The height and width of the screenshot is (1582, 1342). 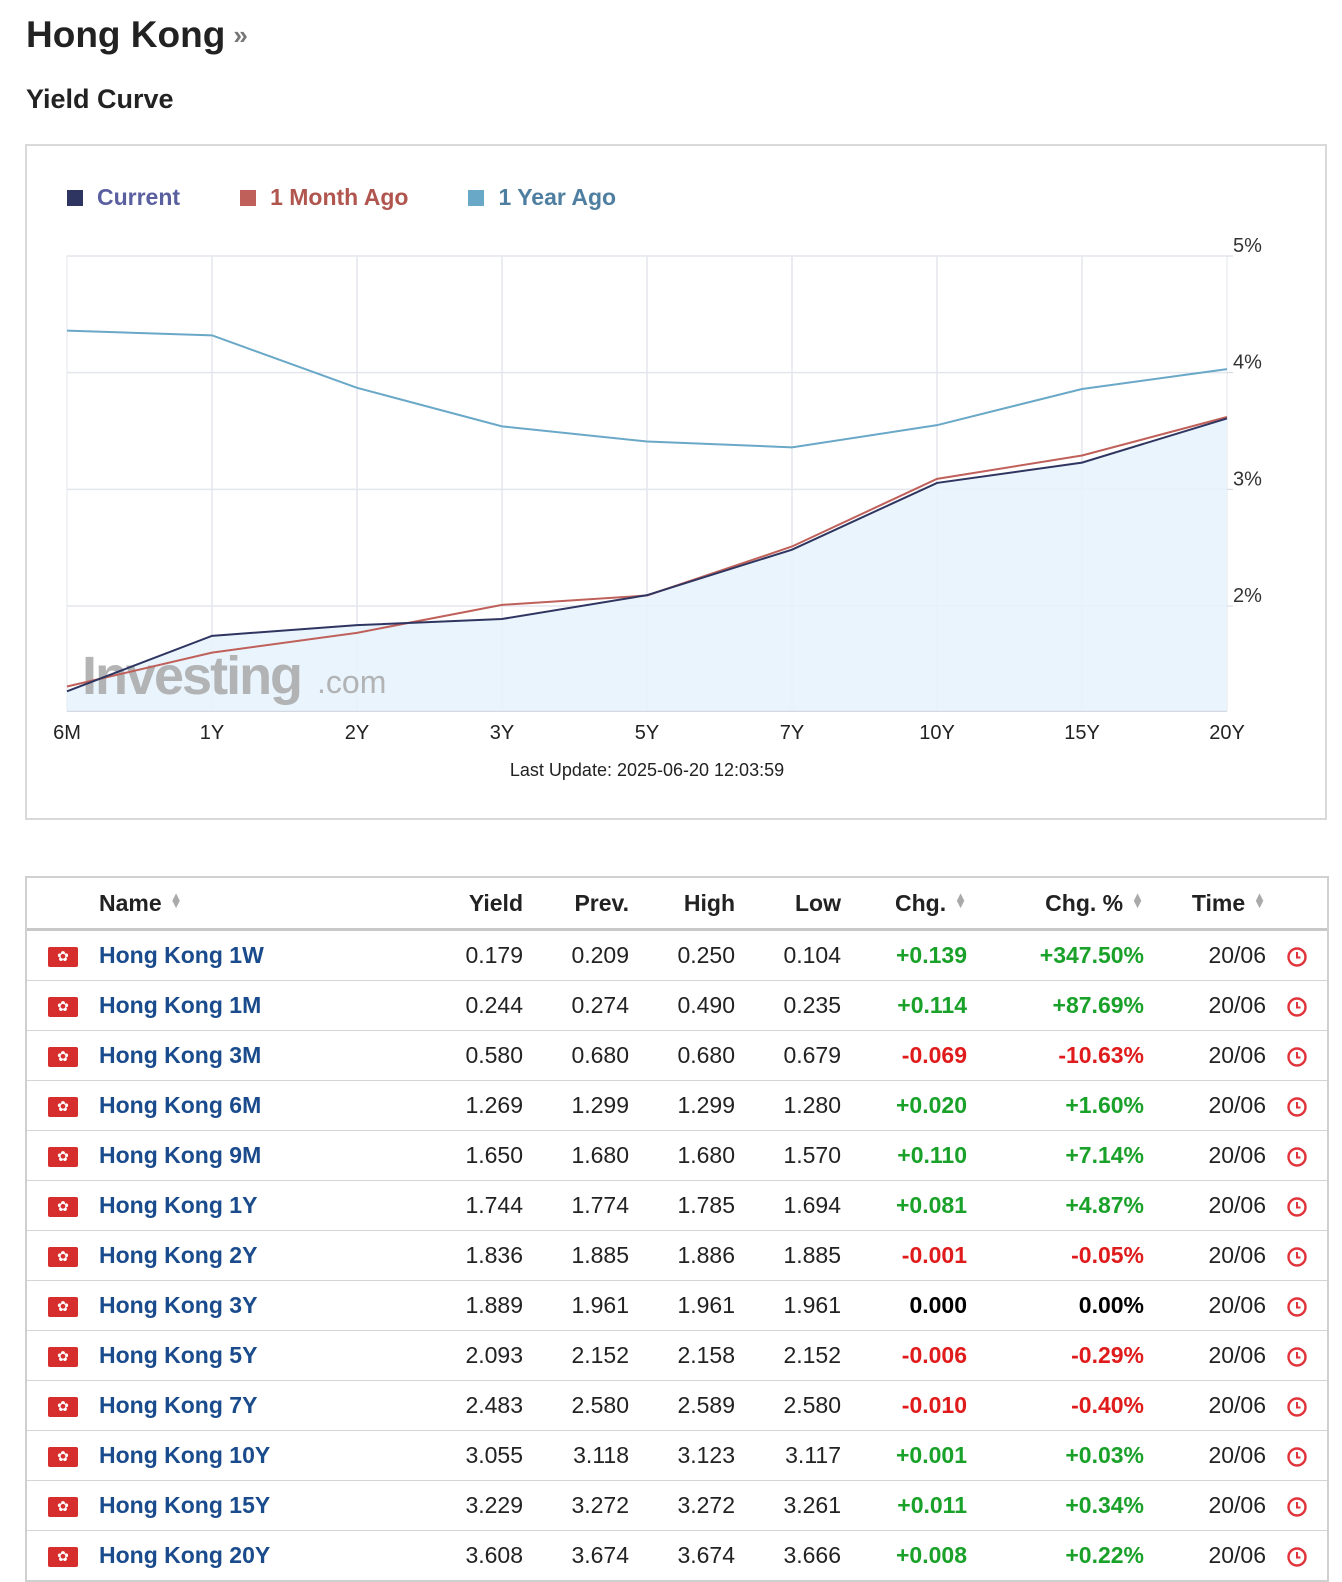 What do you see at coordinates (905, 1305) in the screenshot?
I see `chg-cell: 0.000` at bounding box center [905, 1305].